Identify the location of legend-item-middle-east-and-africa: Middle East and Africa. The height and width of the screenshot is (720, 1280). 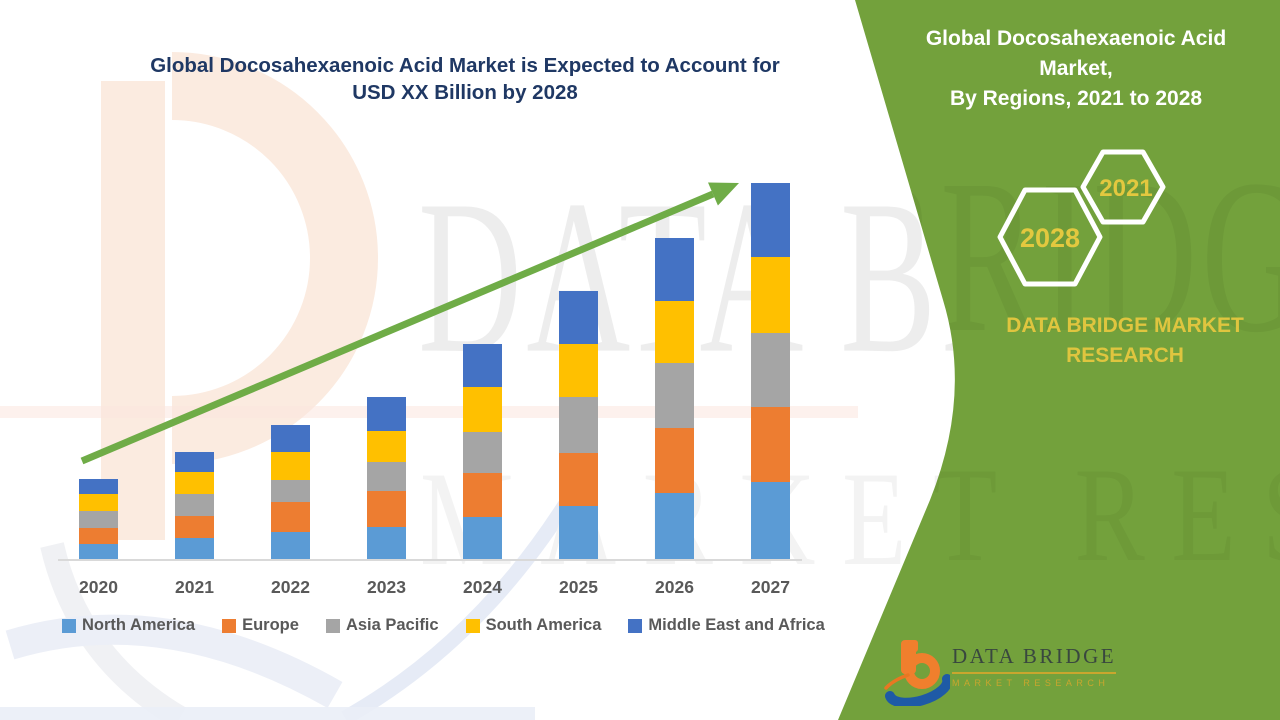
(726, 625).